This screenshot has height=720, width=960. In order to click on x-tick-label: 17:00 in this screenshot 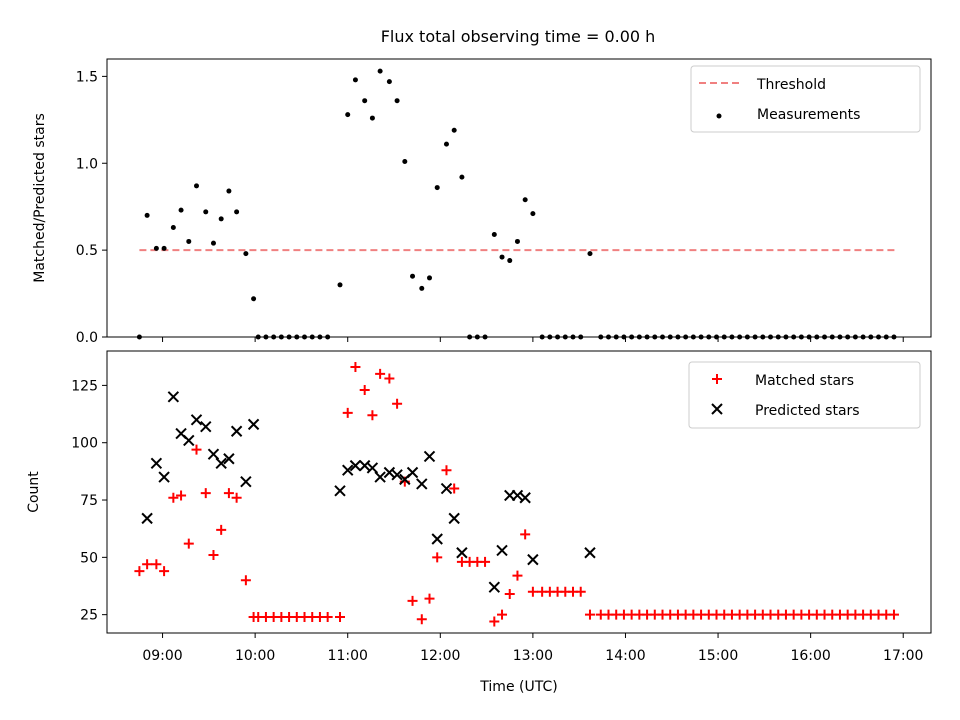, I will do `click(903, 656)`.